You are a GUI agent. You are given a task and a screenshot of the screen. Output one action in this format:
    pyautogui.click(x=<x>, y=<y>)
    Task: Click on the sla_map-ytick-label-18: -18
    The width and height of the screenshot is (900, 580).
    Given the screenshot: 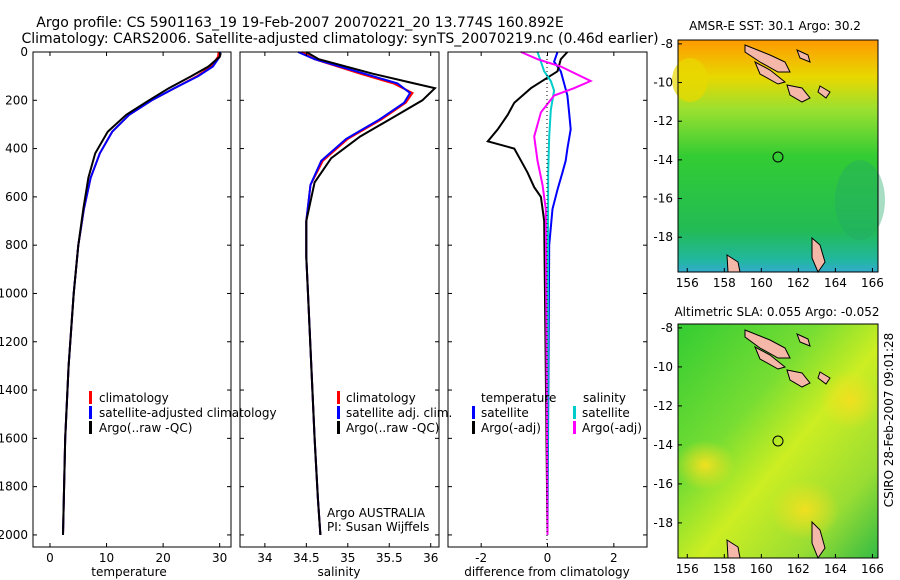 What is the action you would take?
    pyautogui.click(x=663, y=523)
    